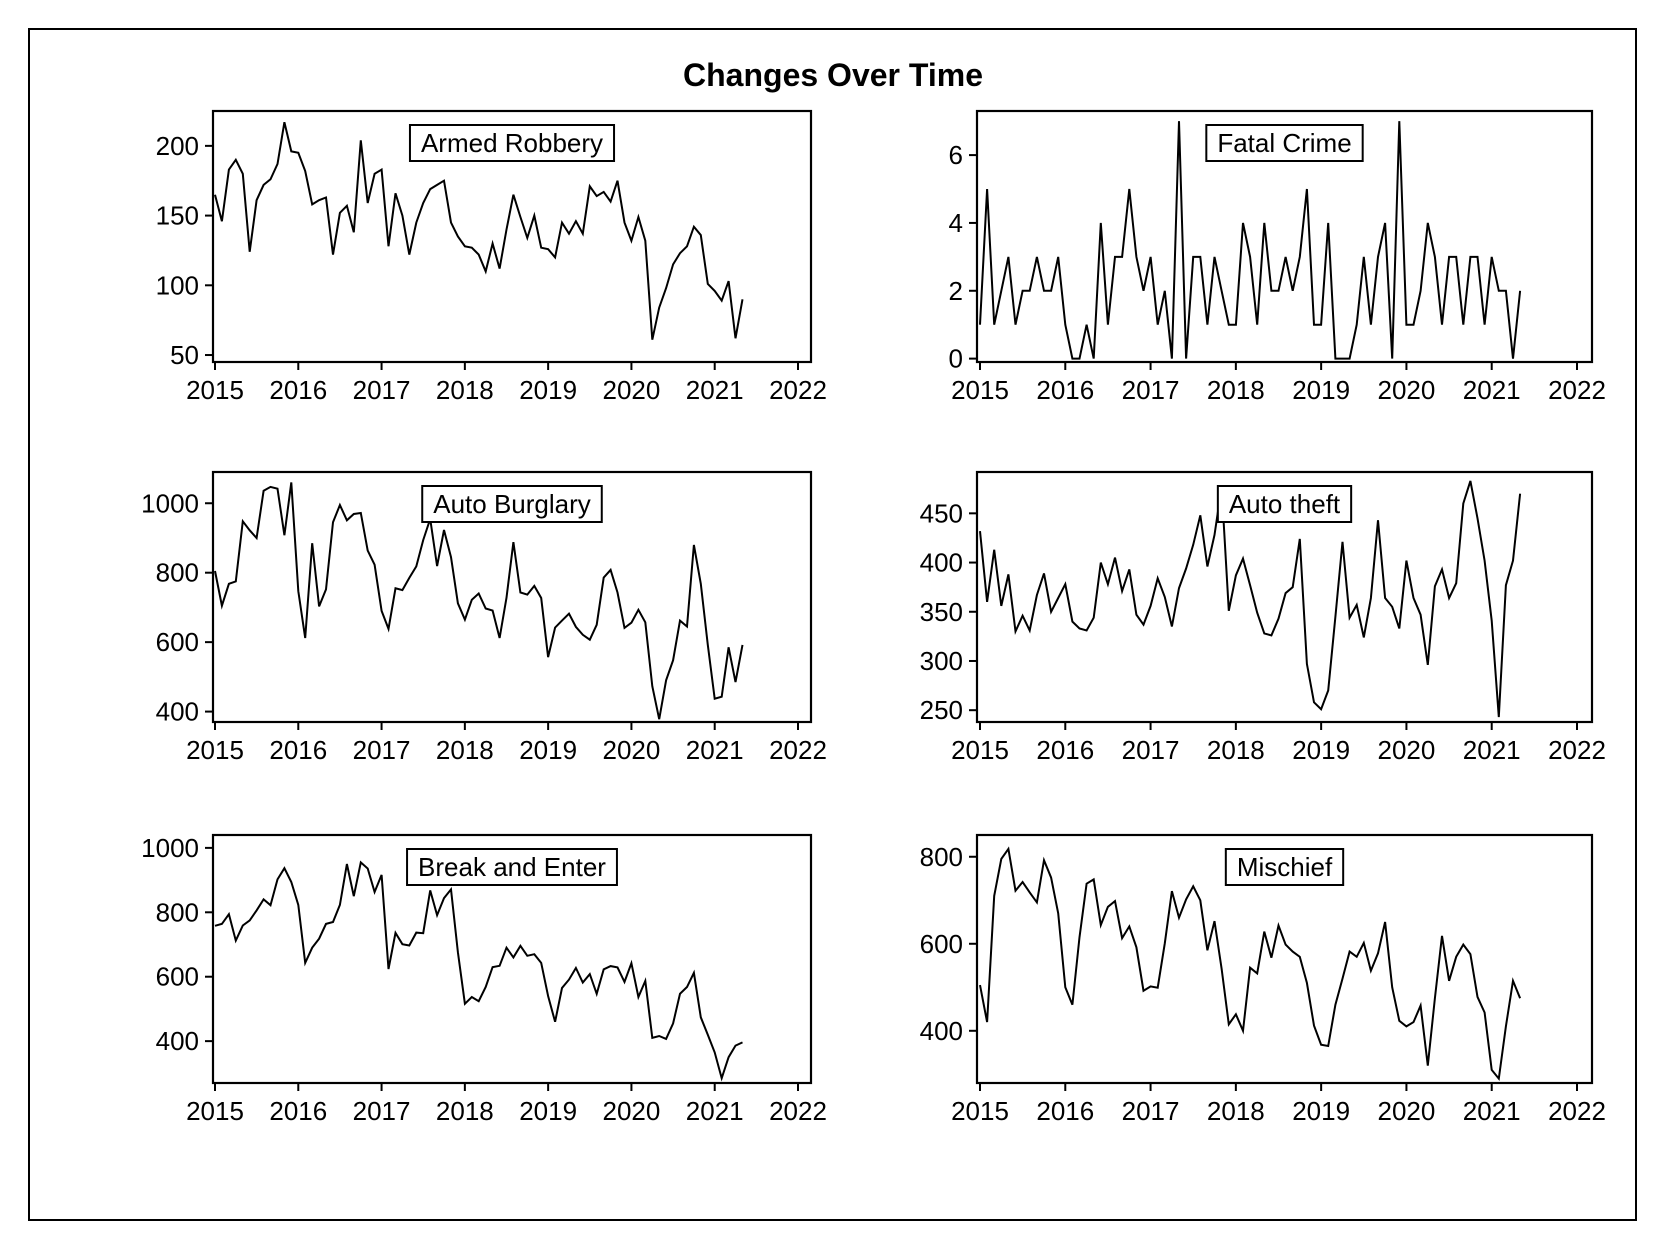  I want to click on y-tick-label: 4, so click(956, 223).